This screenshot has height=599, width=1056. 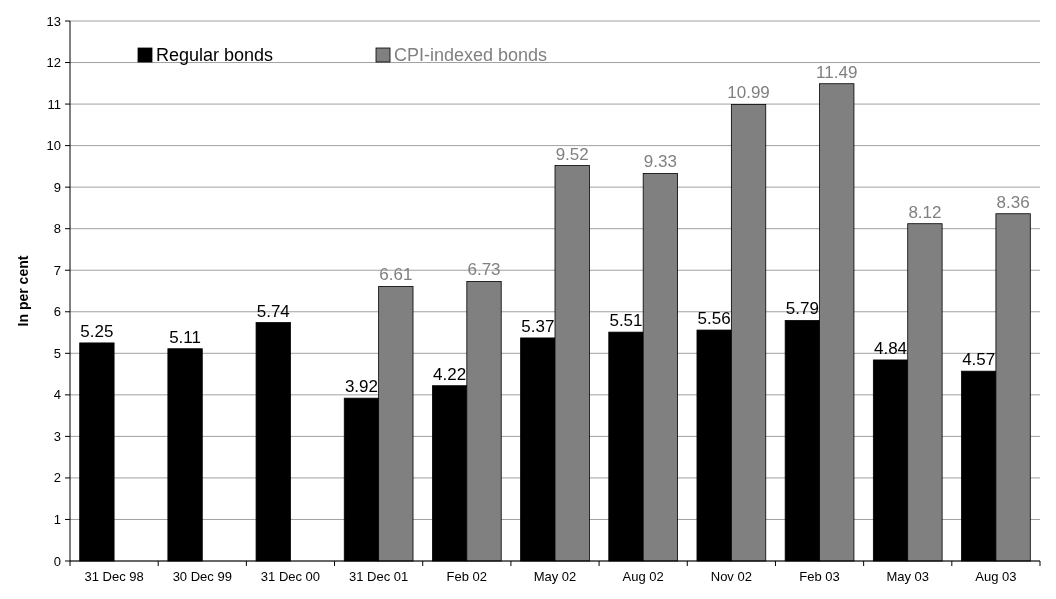 I want to click on x-tick-label: 31 Dec 00, so click(x=290, y=576).